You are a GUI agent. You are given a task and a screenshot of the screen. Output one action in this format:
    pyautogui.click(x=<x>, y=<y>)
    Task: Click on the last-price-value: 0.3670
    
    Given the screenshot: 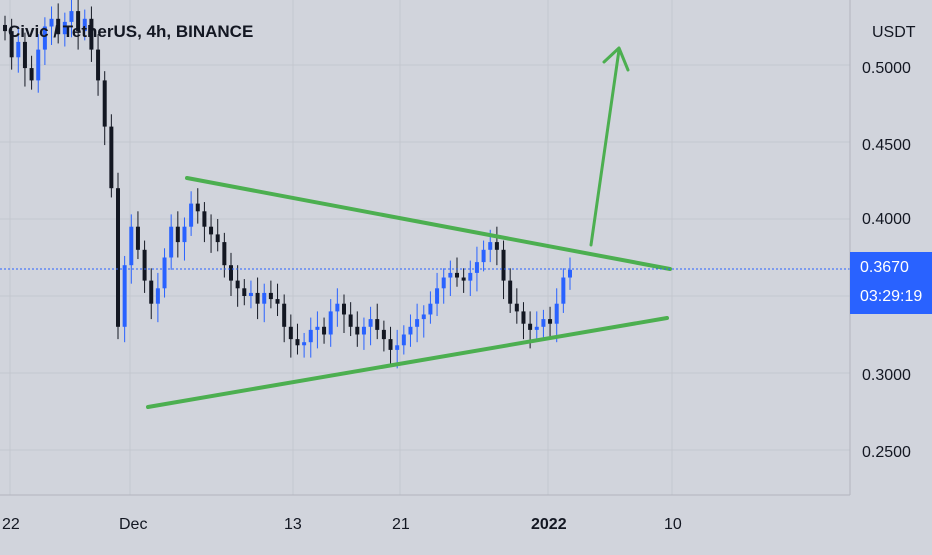 What is the action you would take?
    pyautogui.click(x=884, y=267)
    